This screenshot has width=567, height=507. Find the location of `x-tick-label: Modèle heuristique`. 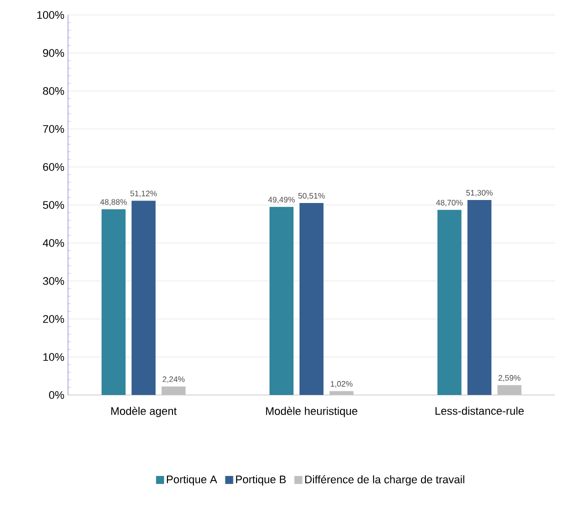

x-tick-label: Modèle heuristique is located at coordinates (312, 412).